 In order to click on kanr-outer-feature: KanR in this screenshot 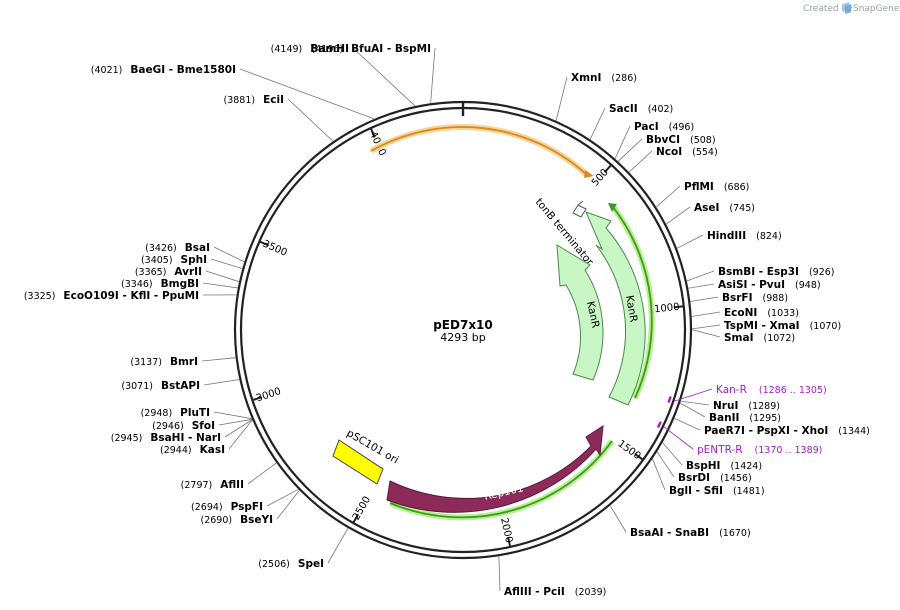, I will do `click(615, 308)`.